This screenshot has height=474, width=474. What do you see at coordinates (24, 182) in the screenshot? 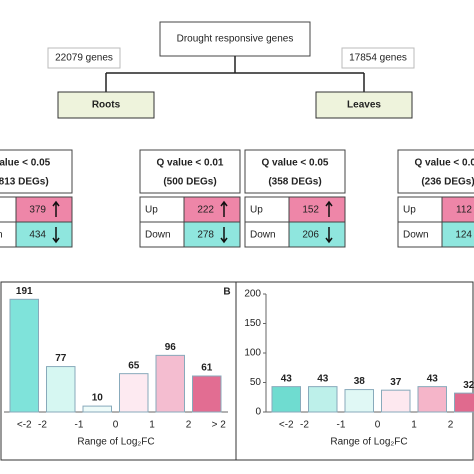
I see `panel-degs: (813 DEGs)` at bounding box center [24, 182].